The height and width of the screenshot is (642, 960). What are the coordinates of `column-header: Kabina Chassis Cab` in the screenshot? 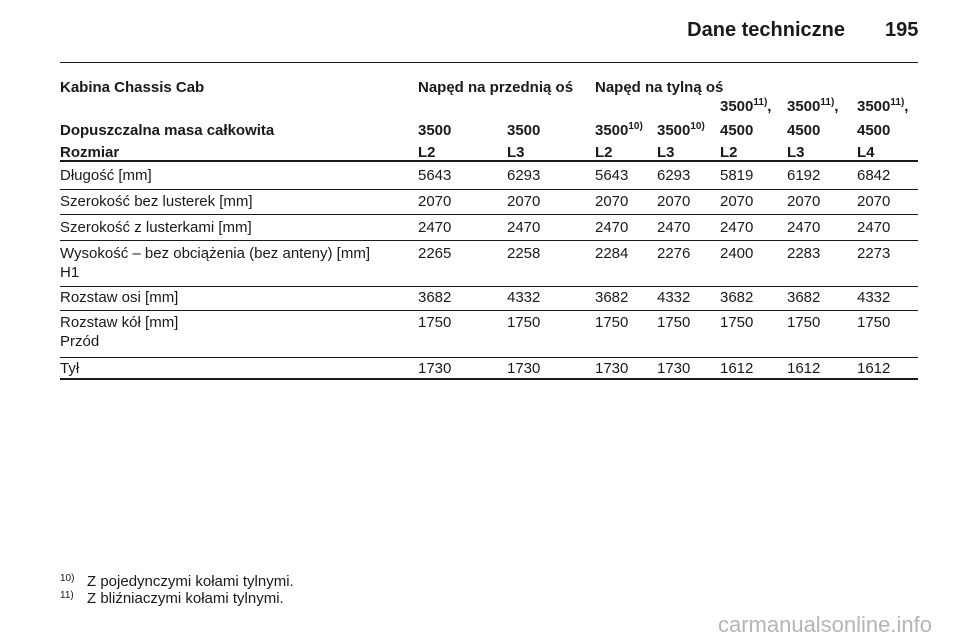 It's located at (132, 87).